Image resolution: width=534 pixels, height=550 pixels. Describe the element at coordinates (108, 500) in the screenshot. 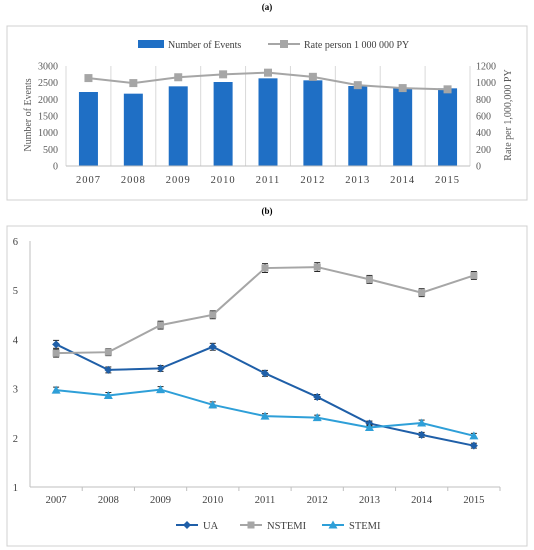

I see `panel-b-x-tick-label: 2008` at that location.